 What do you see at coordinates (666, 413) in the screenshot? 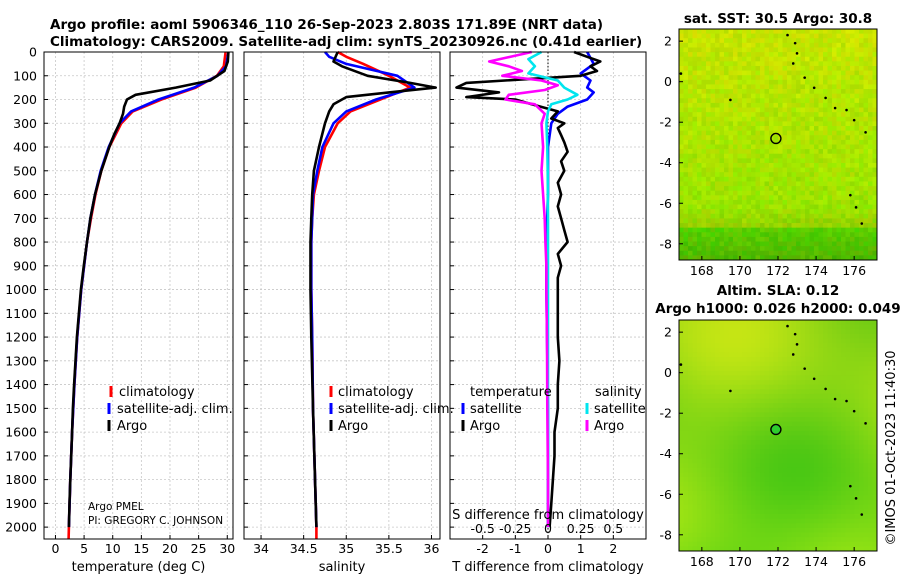
I see `map-y-tick-label: -2` at bounding box center [666, 413].